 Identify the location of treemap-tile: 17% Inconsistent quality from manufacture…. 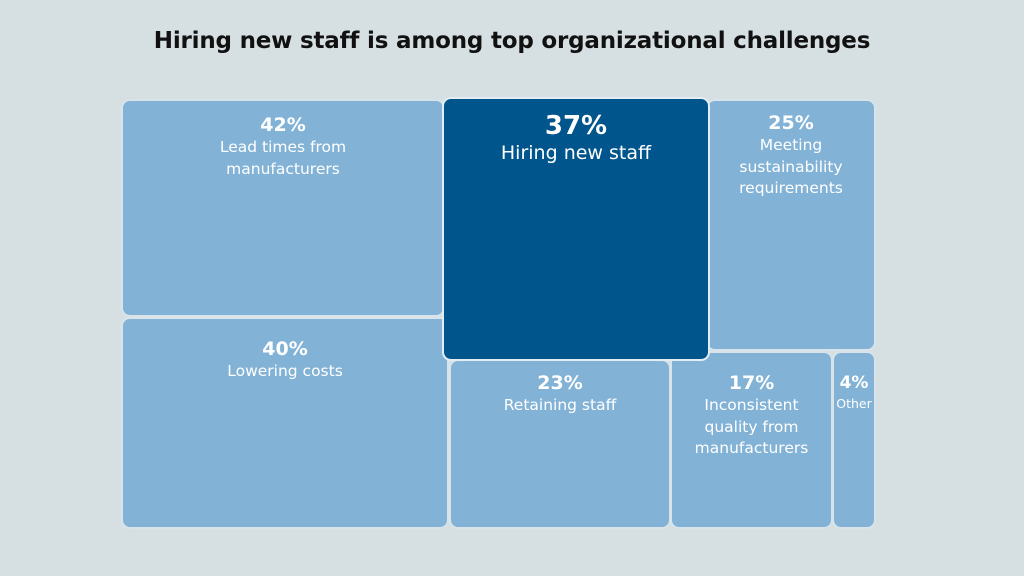
(751, 440).